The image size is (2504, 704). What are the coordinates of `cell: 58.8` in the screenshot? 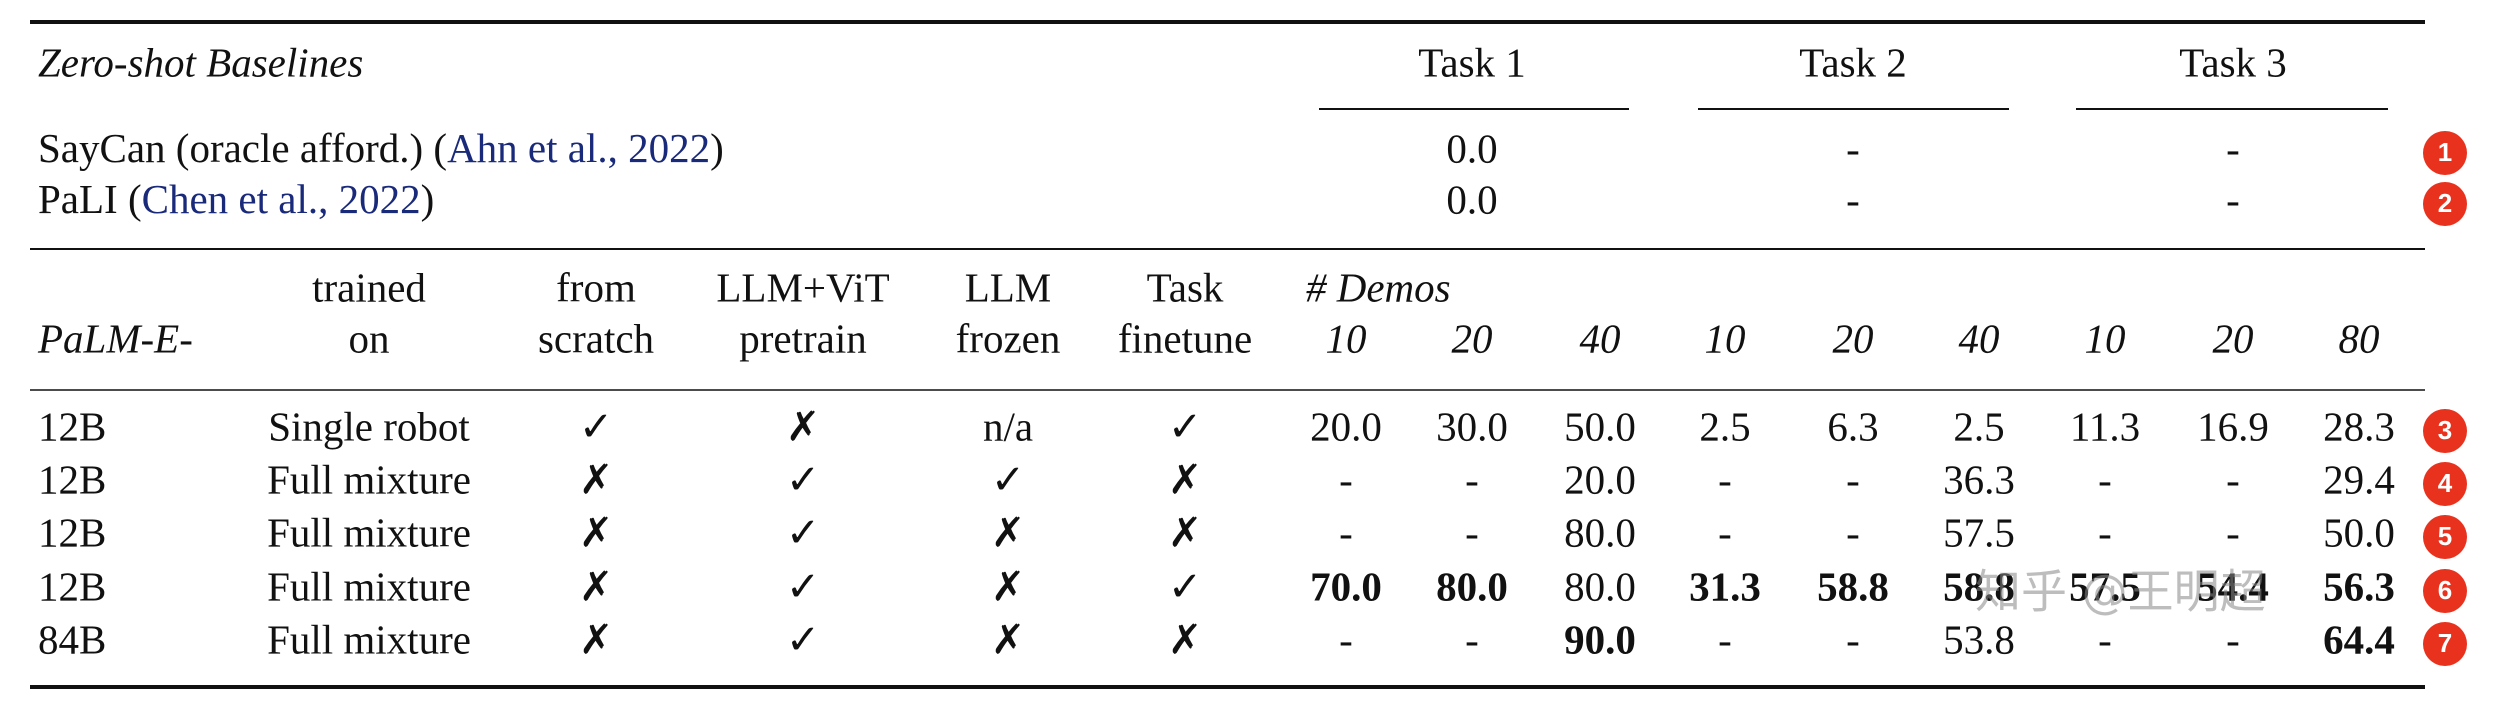 It's located at (1853, 586).